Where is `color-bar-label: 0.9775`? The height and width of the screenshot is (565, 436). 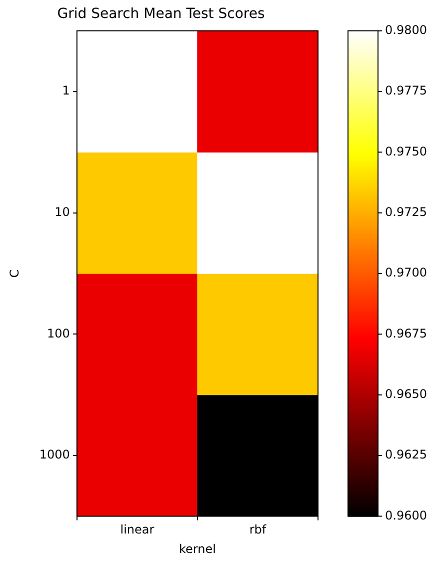 color-bar-label: 0.9775 is located at coordinates (406, 91).